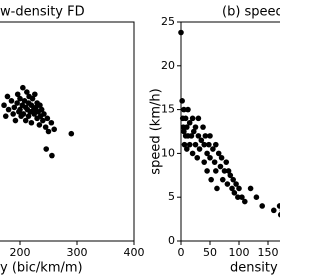  What do you see at coordinates (210, 252) in the screenshot?
I see `x-tick-label: 50` at bounding box center [210, 252].